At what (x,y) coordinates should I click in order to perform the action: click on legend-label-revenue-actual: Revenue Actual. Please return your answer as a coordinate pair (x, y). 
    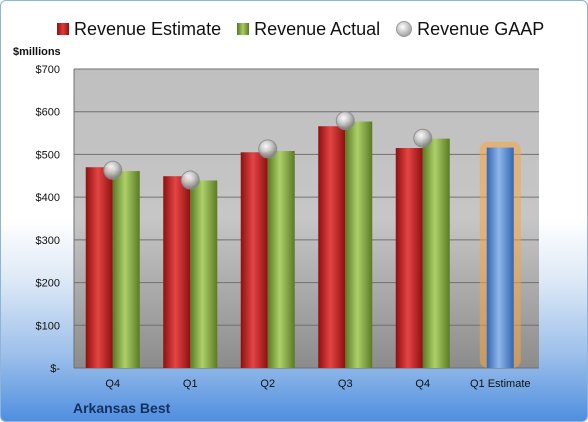
    Looking at the image, I should click on (317, 28).